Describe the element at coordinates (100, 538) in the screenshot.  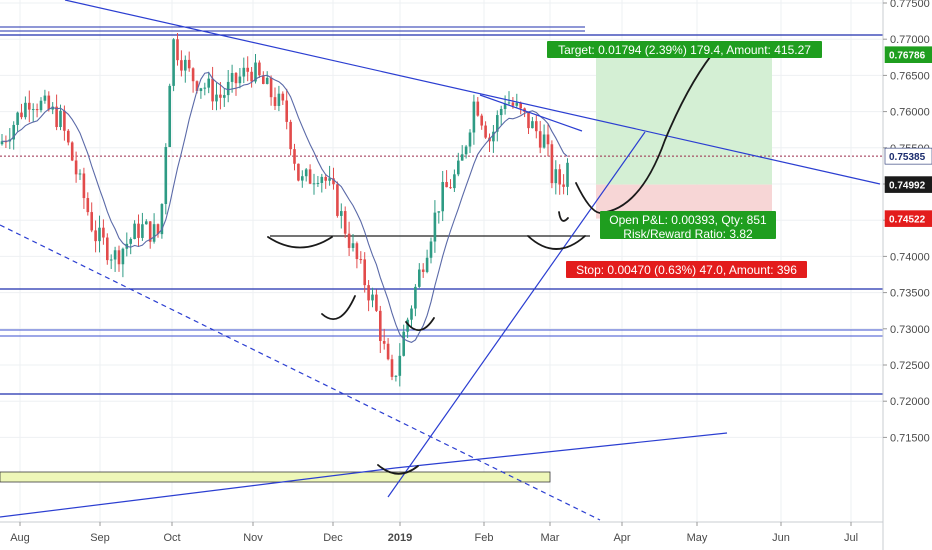
I see `time-tick-label: Sep` at that location.